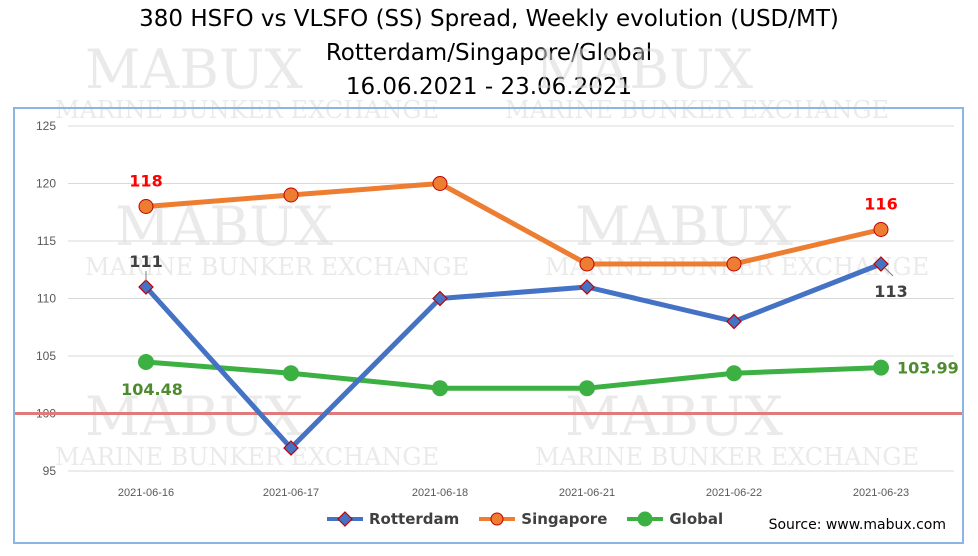 Image resolution: width=978 pixels, height=556 pixels. I want to click on data-label: 118, so click(145, 181).